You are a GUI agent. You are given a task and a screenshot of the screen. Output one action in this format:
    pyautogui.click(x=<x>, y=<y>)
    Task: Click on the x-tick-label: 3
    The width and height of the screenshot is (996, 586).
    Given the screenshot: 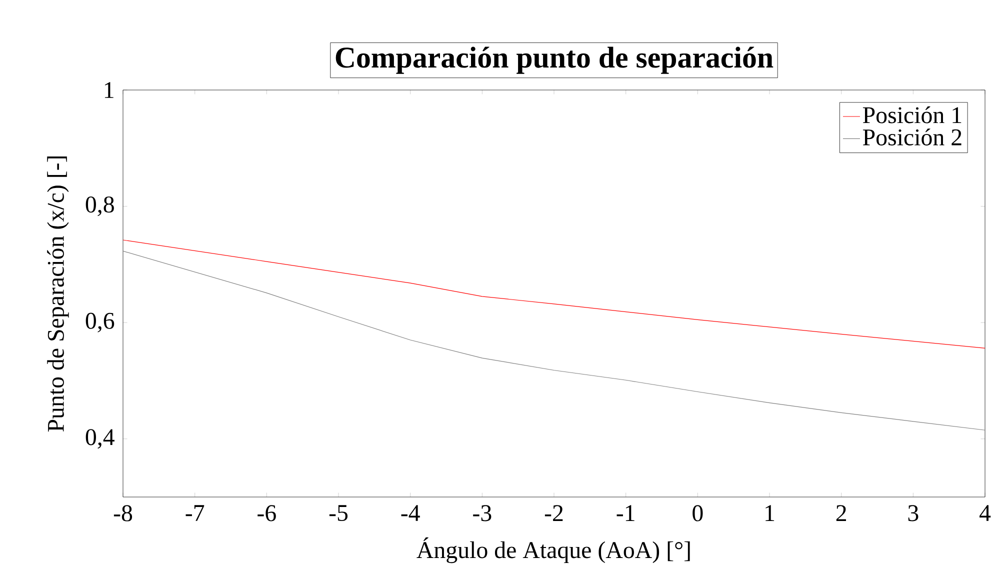 What is the action you would take?
    pyautogui.click(x=913, y=513)
    